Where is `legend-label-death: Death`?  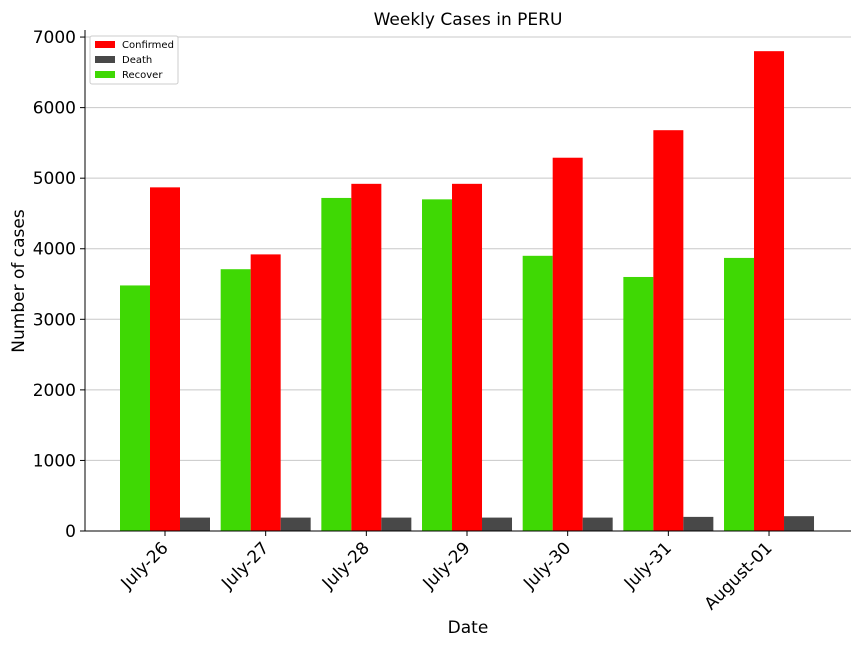 legend-label-death: Death is located at coordinates (137, 60).